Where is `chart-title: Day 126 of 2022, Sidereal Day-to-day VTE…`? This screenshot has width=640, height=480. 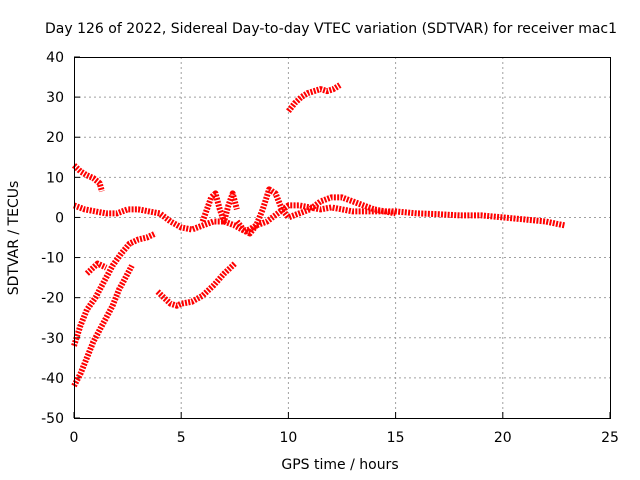
chart-title: Day 126 of 2022, Sidereal Day-to-day VTE… is located at coordinates (331, 29).